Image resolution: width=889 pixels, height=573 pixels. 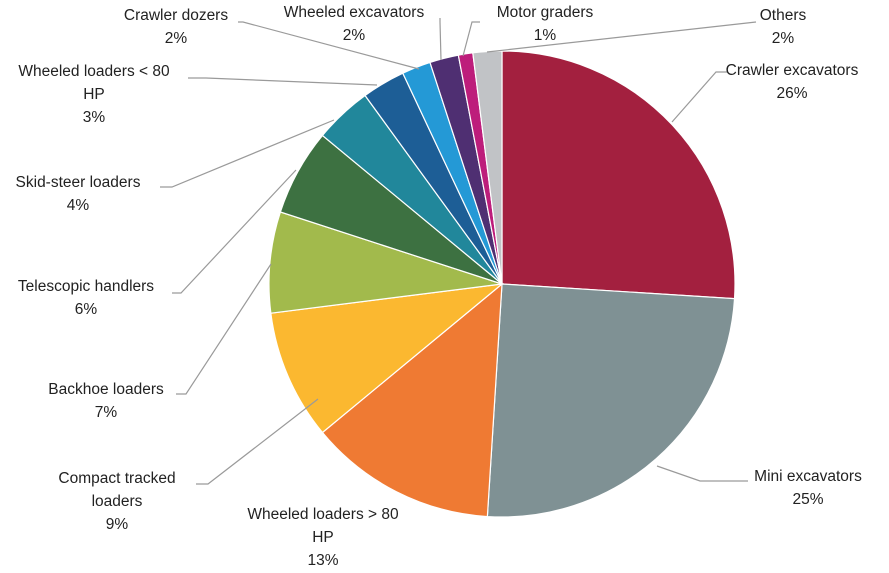 What do you see at coordinates (78, 182) in the screenshot?
I see `slice-name: Skid-steer loaders` at bounding box center [78, 182].